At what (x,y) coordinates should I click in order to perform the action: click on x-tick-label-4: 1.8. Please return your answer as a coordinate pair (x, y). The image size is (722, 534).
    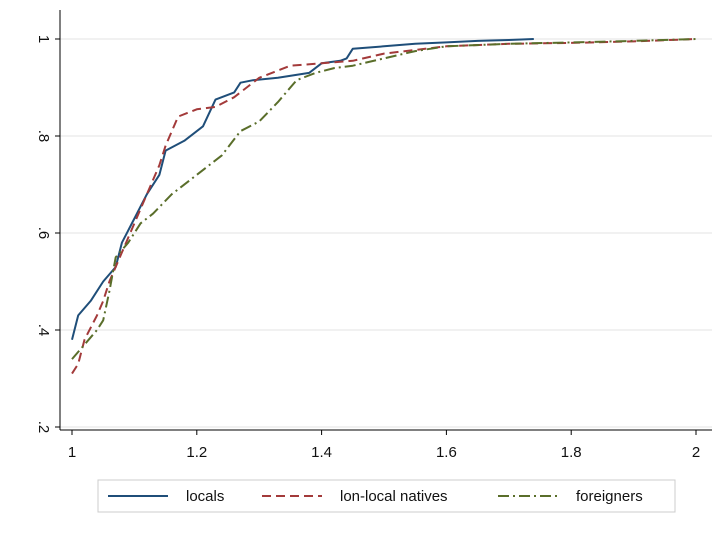
    Looking at the image, I should click on (571, 452).